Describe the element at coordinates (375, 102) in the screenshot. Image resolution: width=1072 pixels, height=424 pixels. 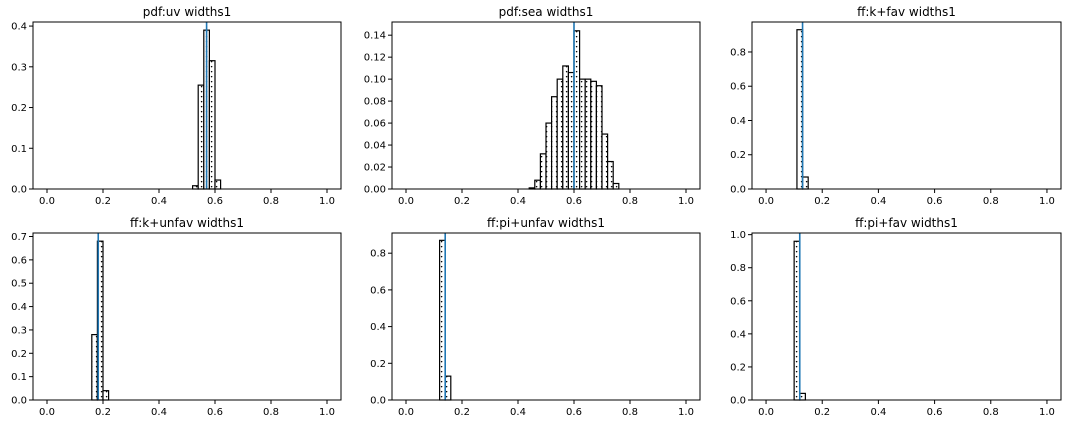
I see `y-tick-label: 0.08` at that location.